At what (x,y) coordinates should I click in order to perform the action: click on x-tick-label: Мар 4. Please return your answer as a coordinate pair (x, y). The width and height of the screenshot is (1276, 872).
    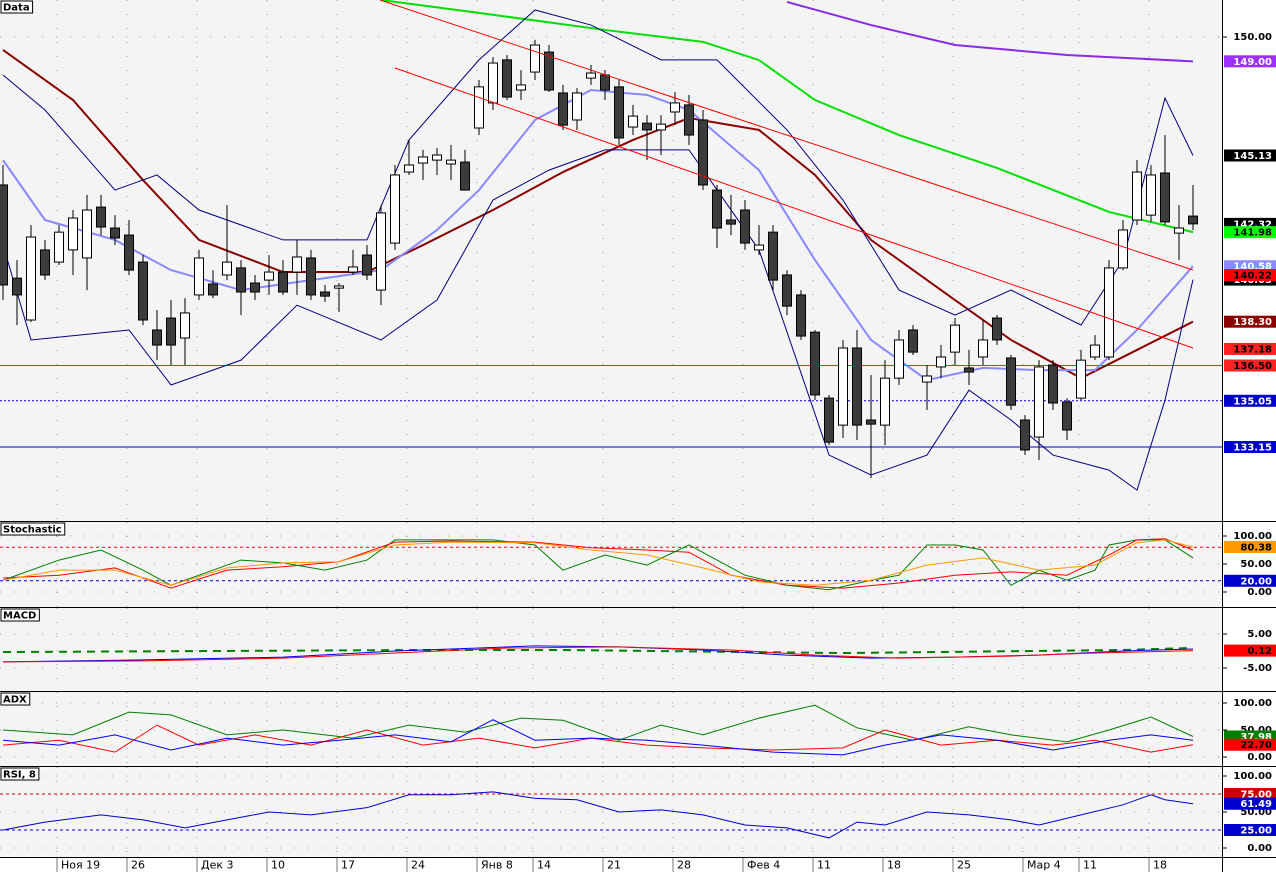
    Looking at the image, I should click on (1044, 865).